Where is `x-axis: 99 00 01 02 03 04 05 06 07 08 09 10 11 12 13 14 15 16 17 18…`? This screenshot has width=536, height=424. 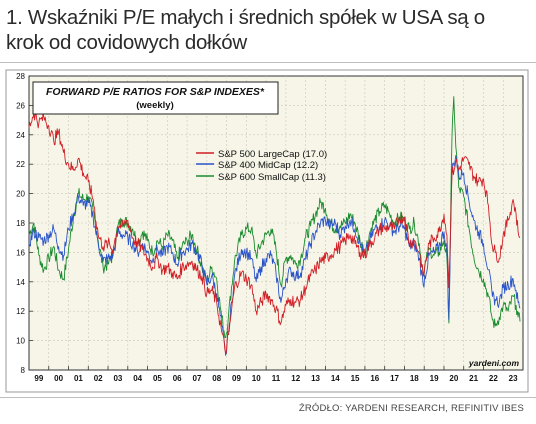 x-axis: 99 00 01 02 03 04 05 06 07 08 09 10 11 12 13 14 15 16 17 18… is located at coordinates (273, 374).